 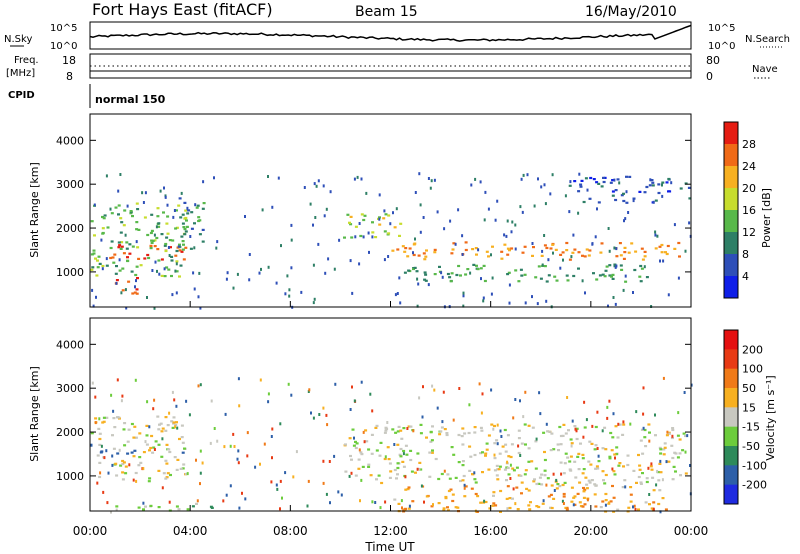 I want to click on colorbar-segment, so click(x=731, y=265).